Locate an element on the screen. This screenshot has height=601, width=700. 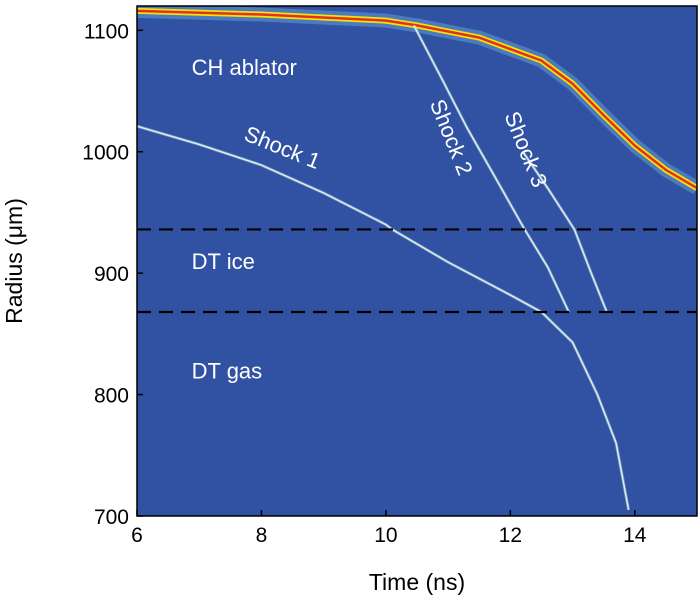
x-tick-label: 8 is located at coordinates (262, 535).